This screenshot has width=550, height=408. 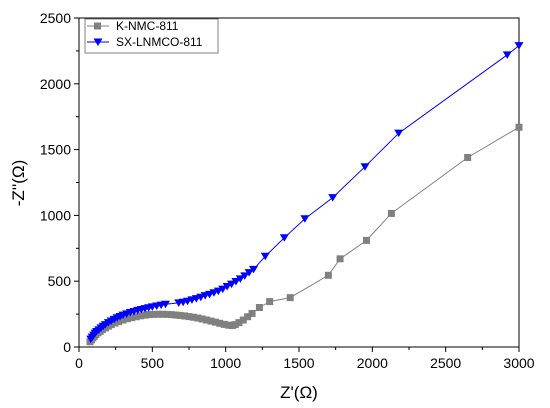 I want to click on legend-marker-sx-lnmco, so click(x=98, y=42).